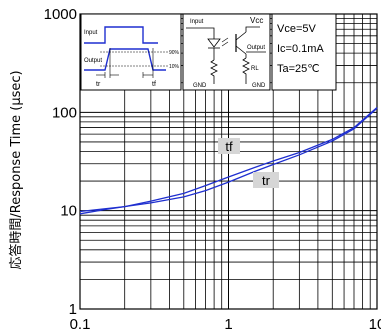 The height and width of the screenshot is (335, 381). I want to click on timing-output-label: Output, so click(93, 61).